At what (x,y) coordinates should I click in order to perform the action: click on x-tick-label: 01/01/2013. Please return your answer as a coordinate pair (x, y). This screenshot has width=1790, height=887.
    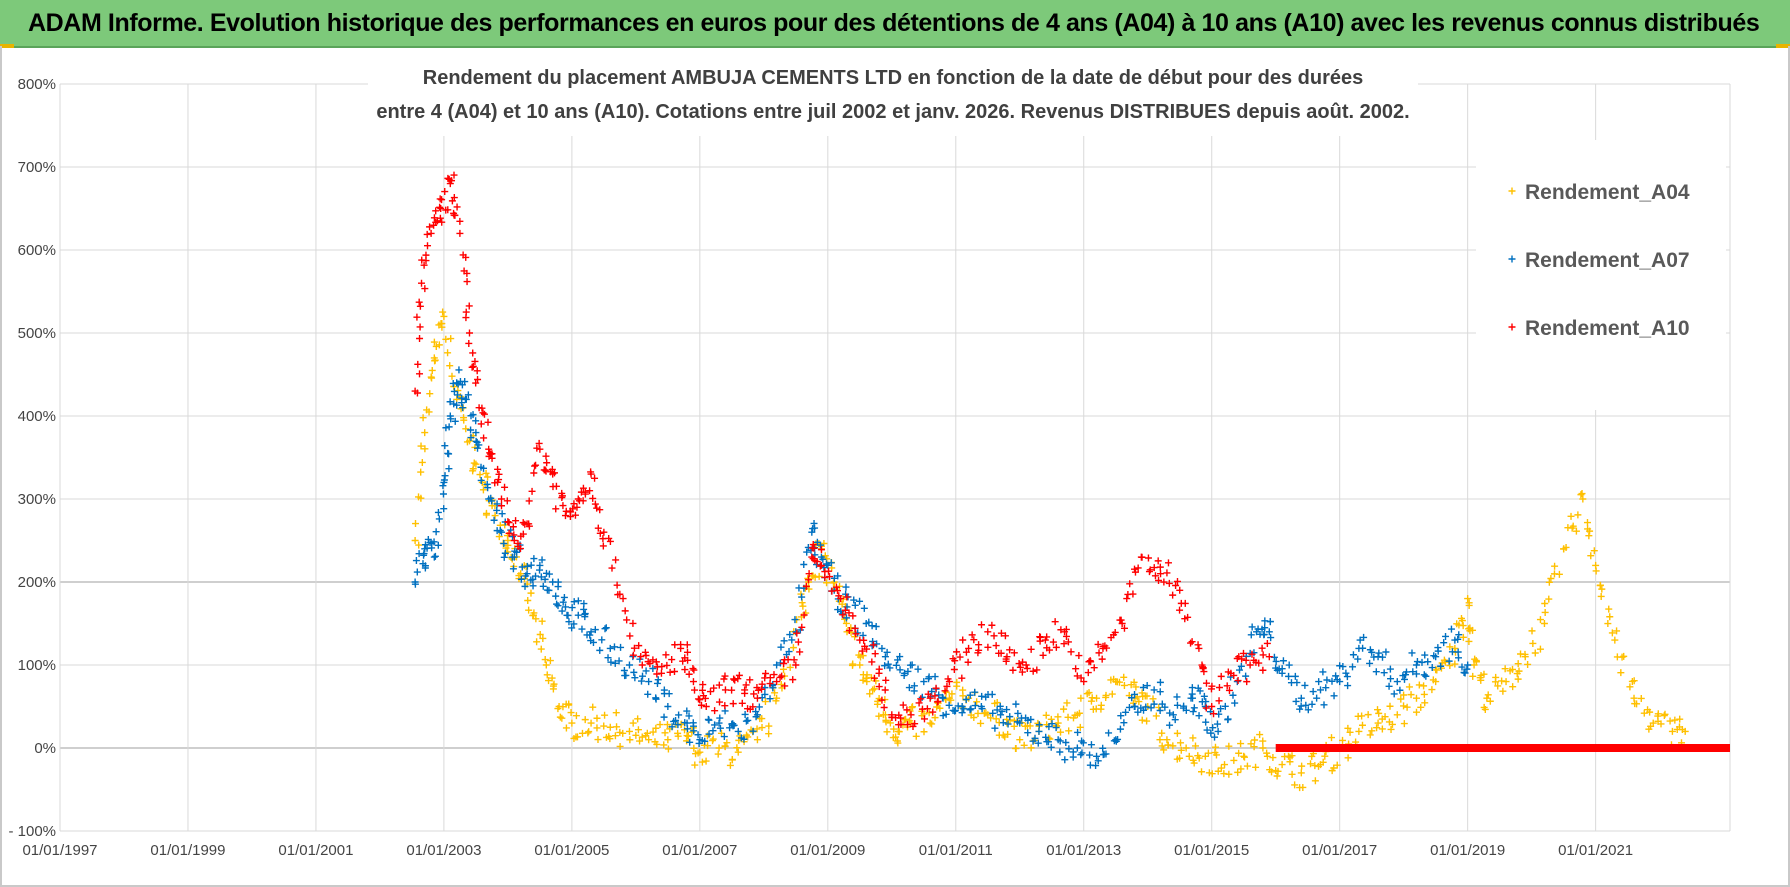
    Looking at the image, I should click on (1083, 850).